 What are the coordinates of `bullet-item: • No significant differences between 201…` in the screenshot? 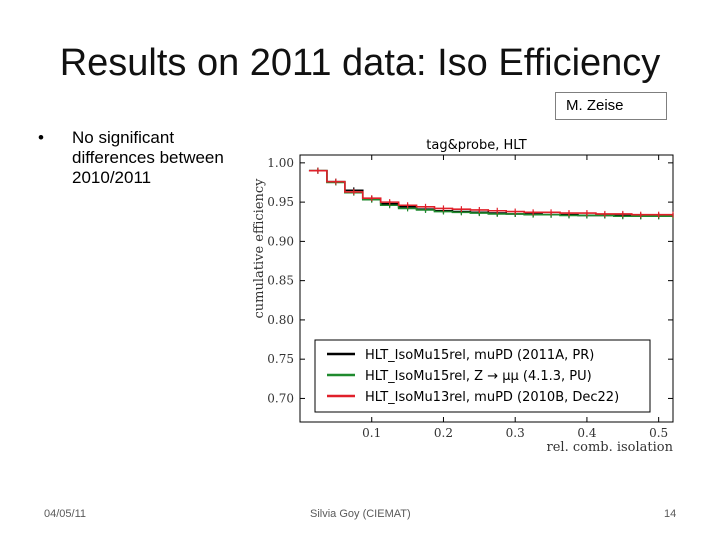 It's located at (140, 158).